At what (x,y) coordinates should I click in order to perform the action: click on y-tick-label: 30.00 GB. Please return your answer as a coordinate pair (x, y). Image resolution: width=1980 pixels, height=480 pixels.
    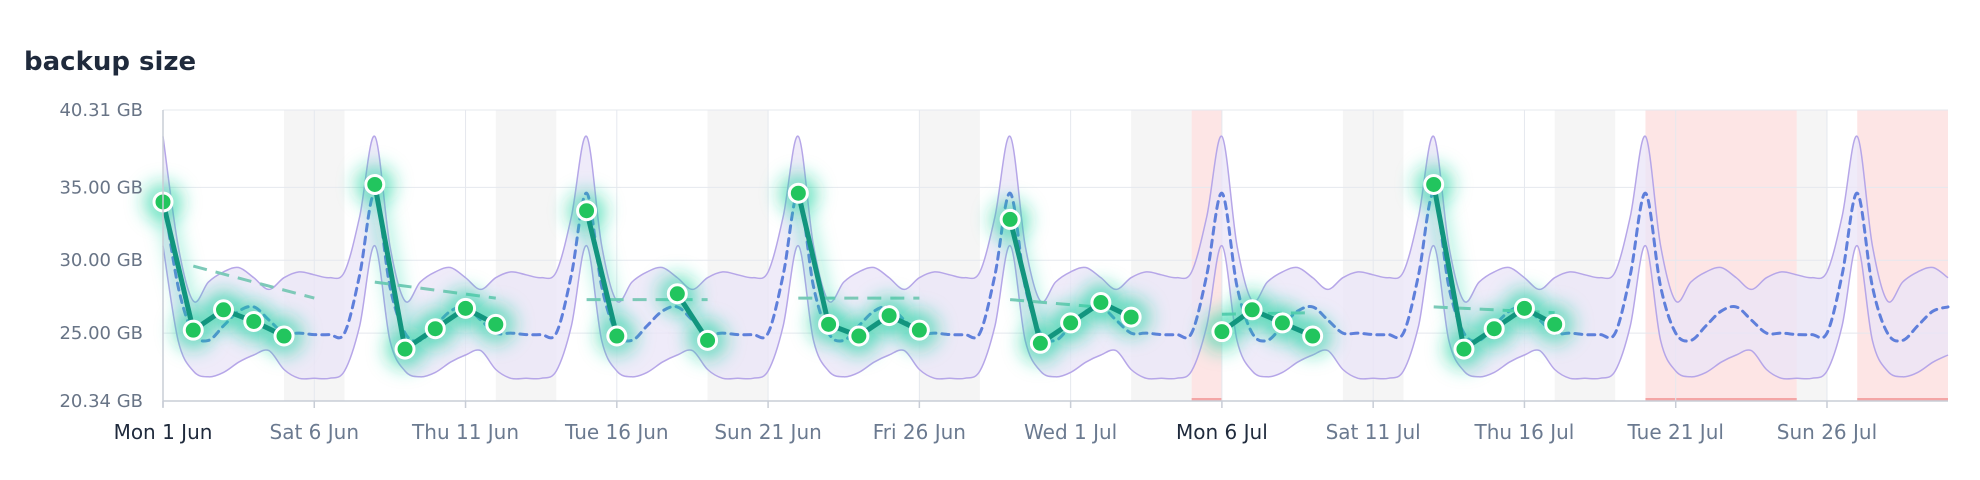
    Looking at the image, I should click on (101, 260).